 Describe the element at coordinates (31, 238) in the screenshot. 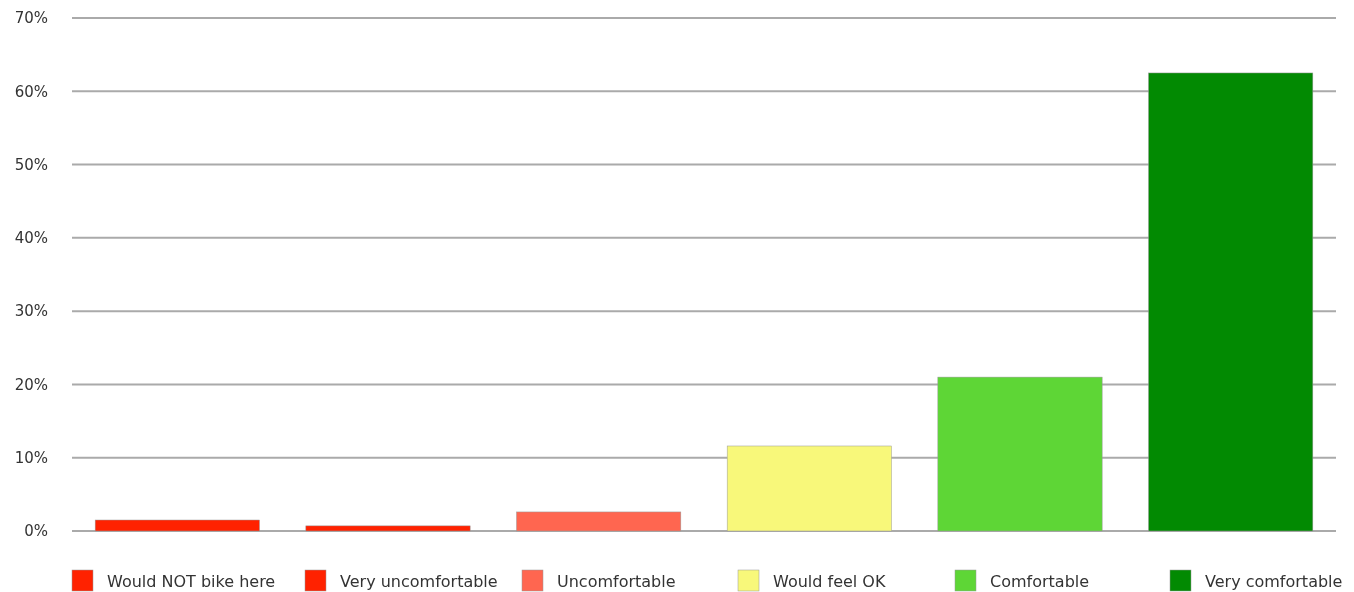

I see `y-tick-label: 40%` at that location.